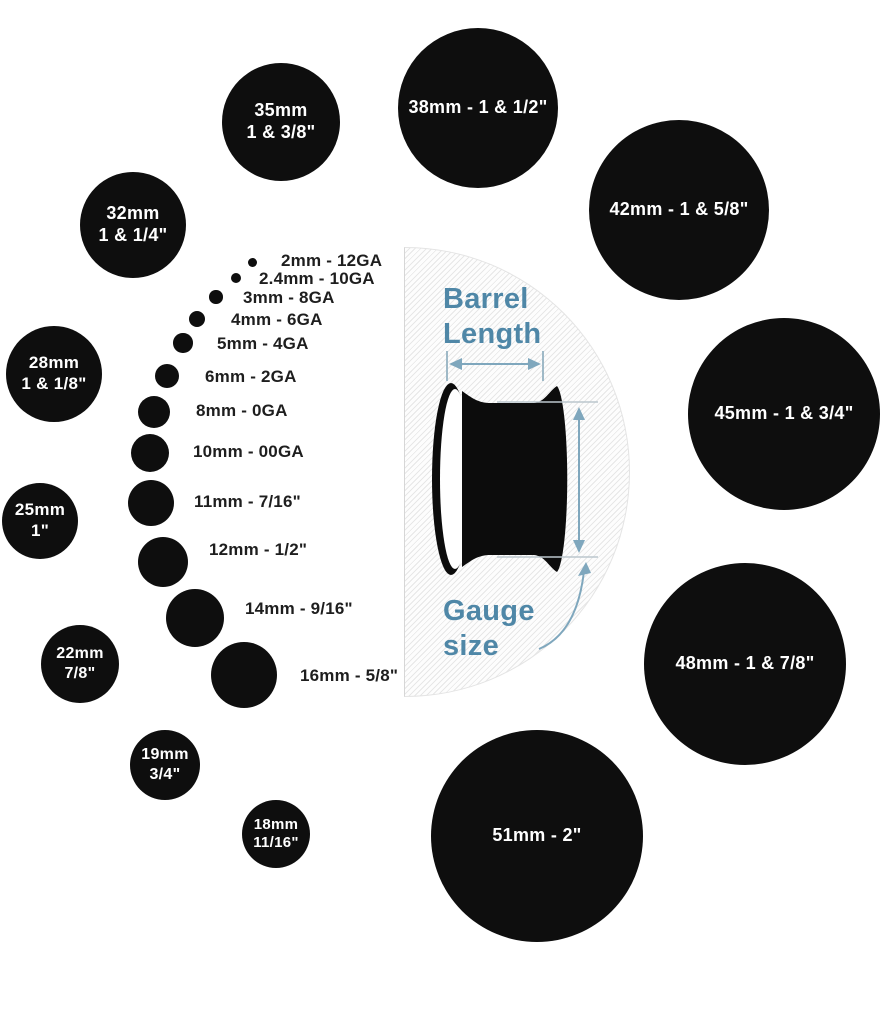 Image resolution: width=880 pixels, height=1024 pixels. What do you see at coordinates (299, 608) in the screenshot?
I see `gauge-dot-label-14mm: 14mm - 9/16"` at bounding box center [299, 608].